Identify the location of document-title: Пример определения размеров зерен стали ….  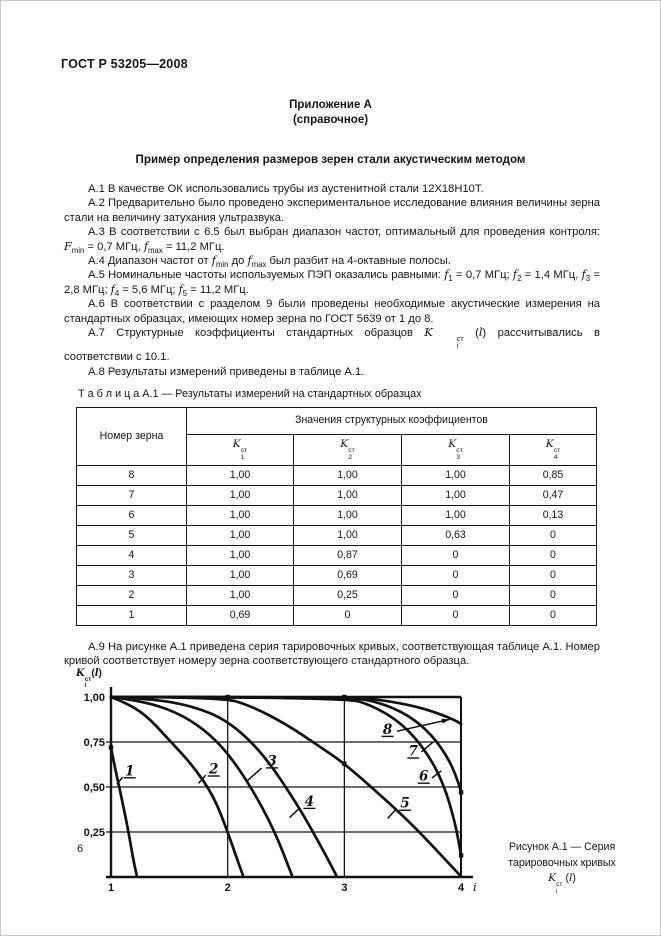
(330, 159).